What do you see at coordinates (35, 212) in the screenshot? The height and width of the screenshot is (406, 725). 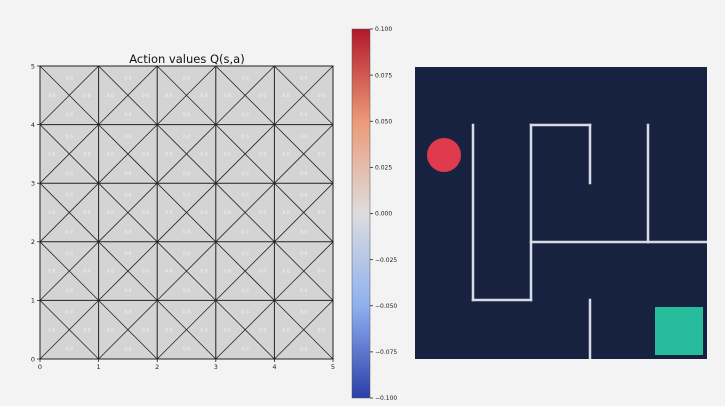 I see `y-axis: 0 1 2 3 4 5` at bounding box center [35, 212].